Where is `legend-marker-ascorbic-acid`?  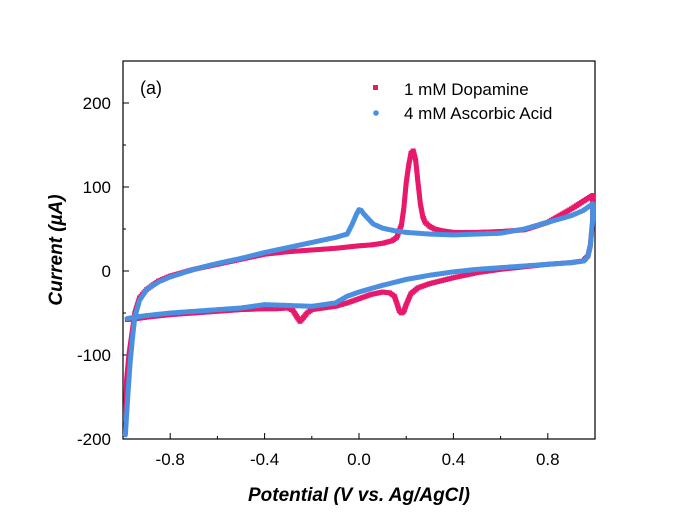 legend-marker-ascorbic-acid is located at coordinates (376, 113).